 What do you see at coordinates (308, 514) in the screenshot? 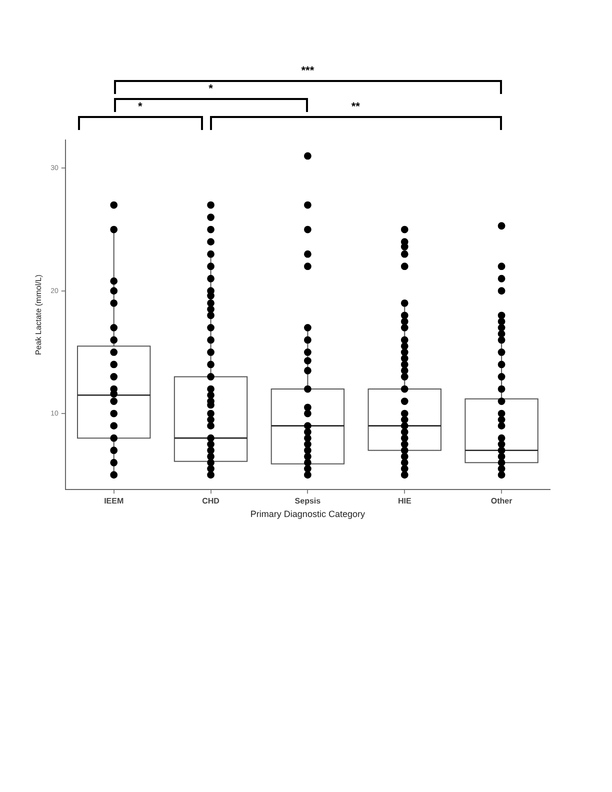
I see `x-axis-title: Primary Diagnostic Category` at bounding box center [308, 514].